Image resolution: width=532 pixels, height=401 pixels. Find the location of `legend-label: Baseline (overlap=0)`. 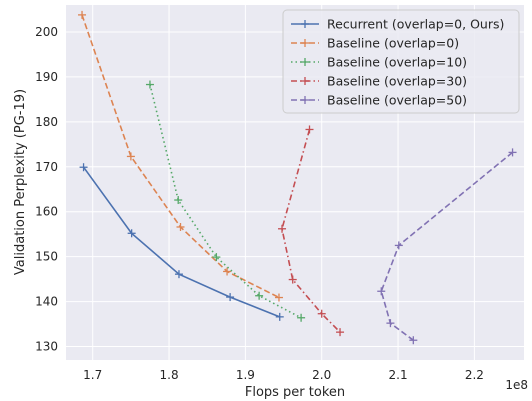

legend-label: Baseline (overlap=0) is located at coordinates (393, 43).